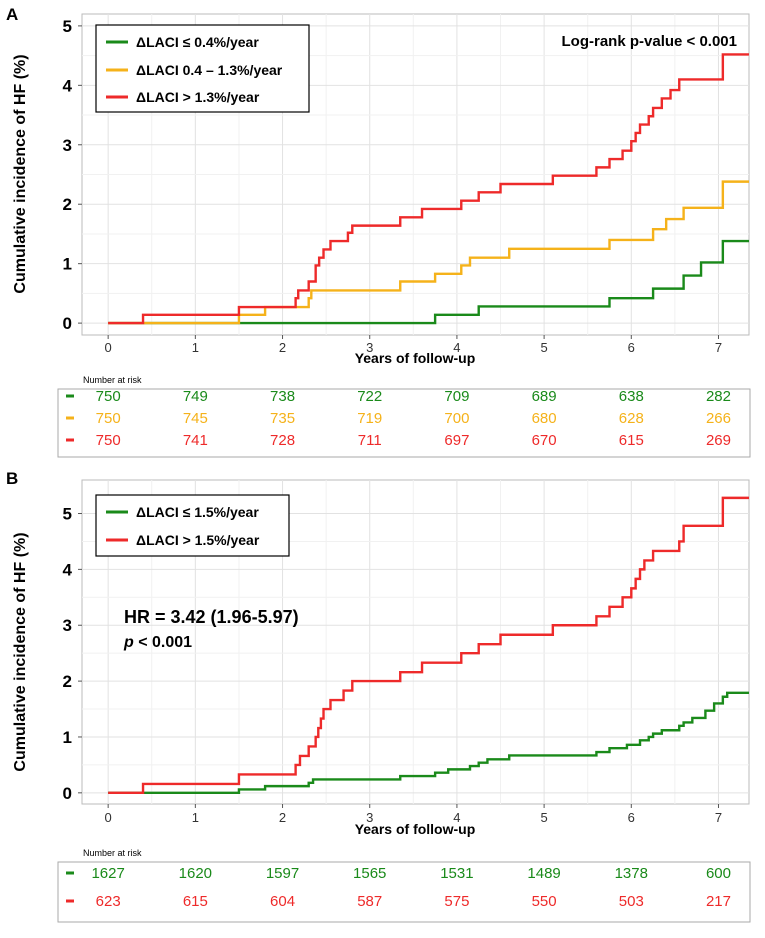 The image size is (765, 938). I want to click on legend-label-mid: ΔLACI 0.4 – 1.3%/year, so click(209, 70).